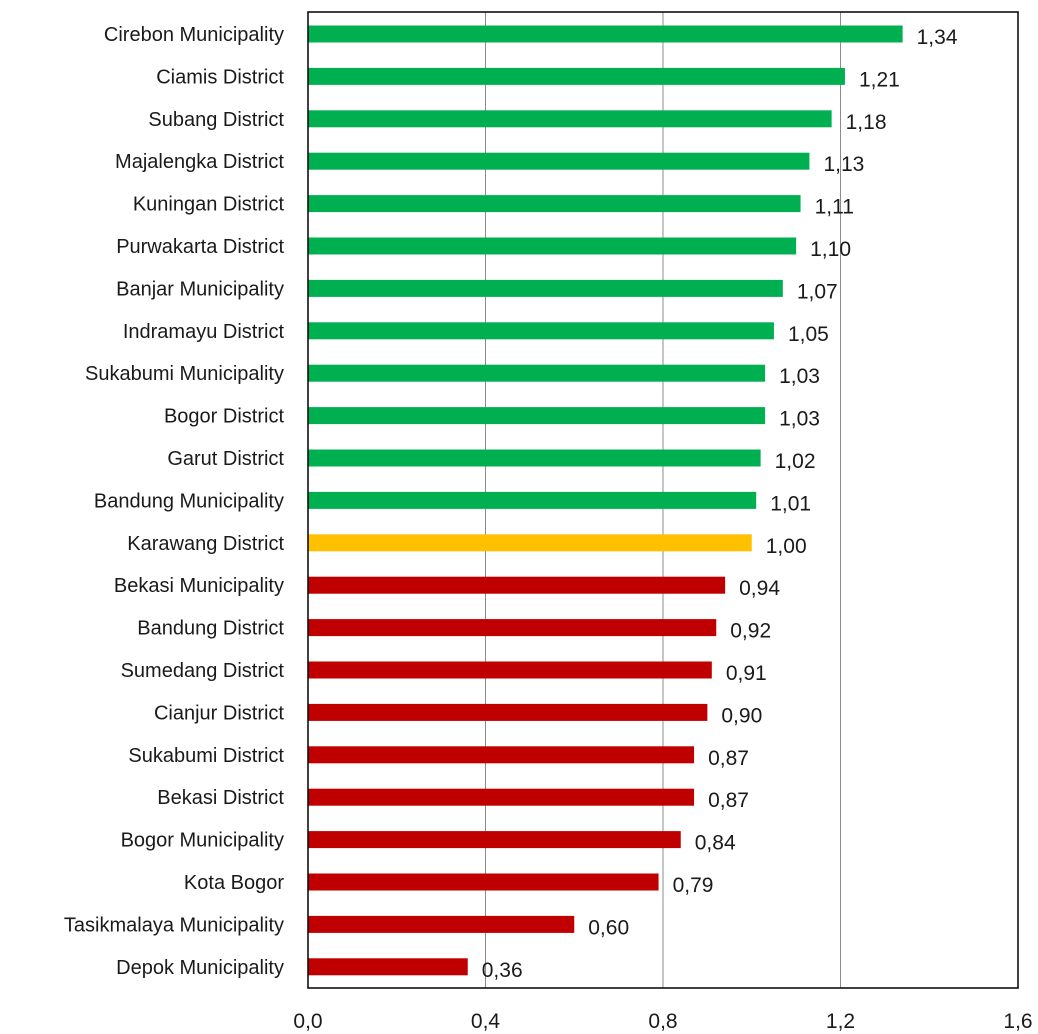 The height and width of the screenshot is (1034, 1038). What do you see at coordinates (790, 503) in the screenshot?
I see `value-label: 1,01` at bounding box center [790, 503].